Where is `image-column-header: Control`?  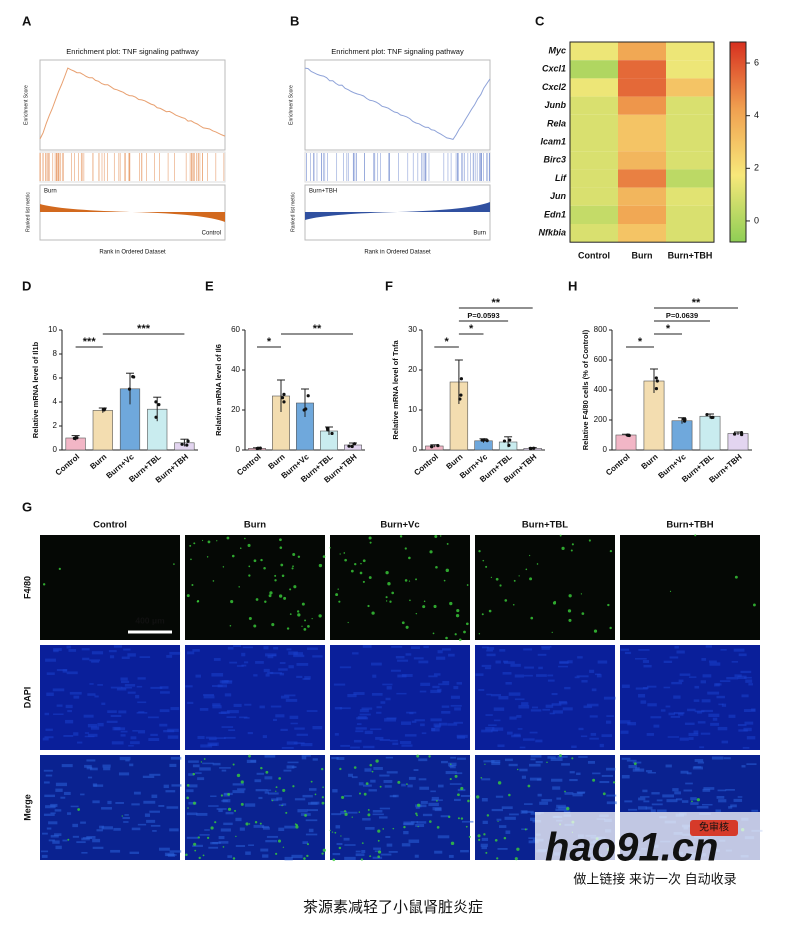 image-column-header: Control is located at coordinates (110, 525).